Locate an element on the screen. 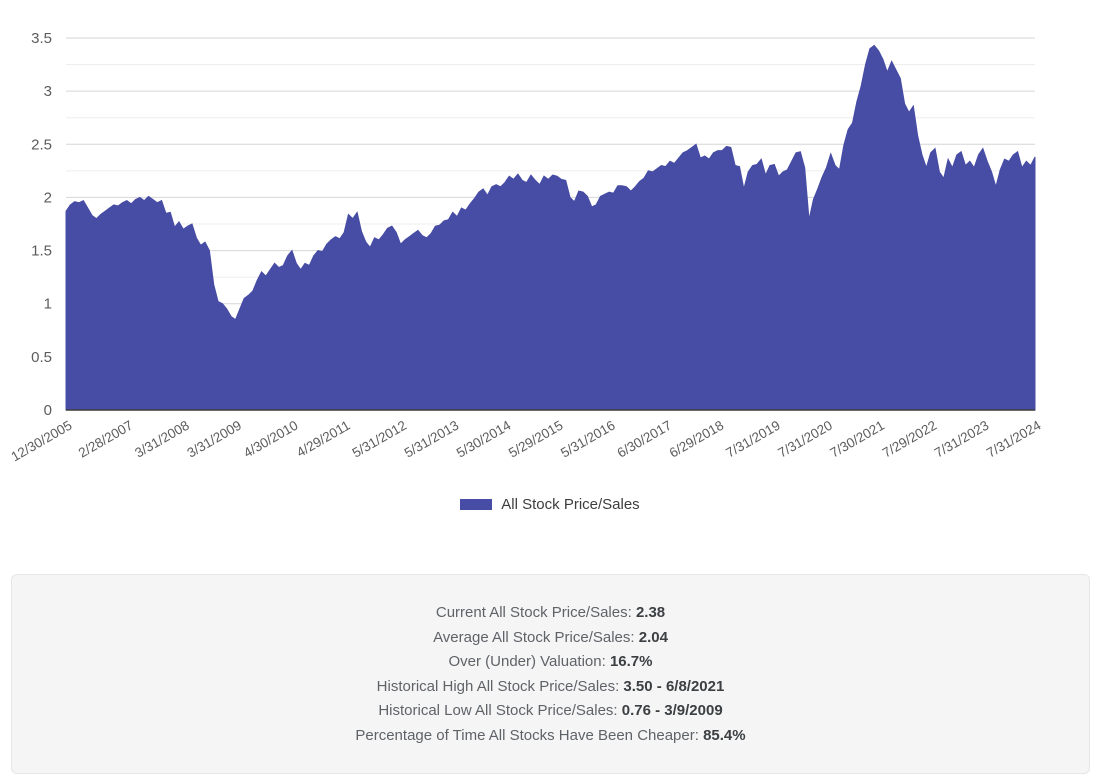 The image size is (1100, 778). stat-row: Current All Stock Price/Sales: 2.38 is located at coordinates (550, 613).